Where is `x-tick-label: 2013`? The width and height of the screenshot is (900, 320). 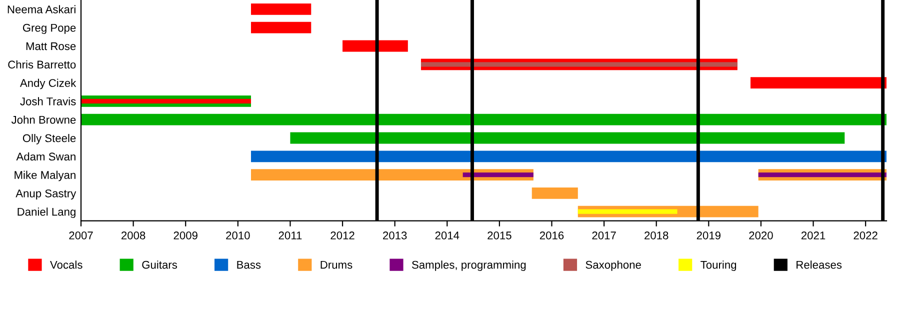
x-tick-label: 2013 is located at coordinates (395, 236).